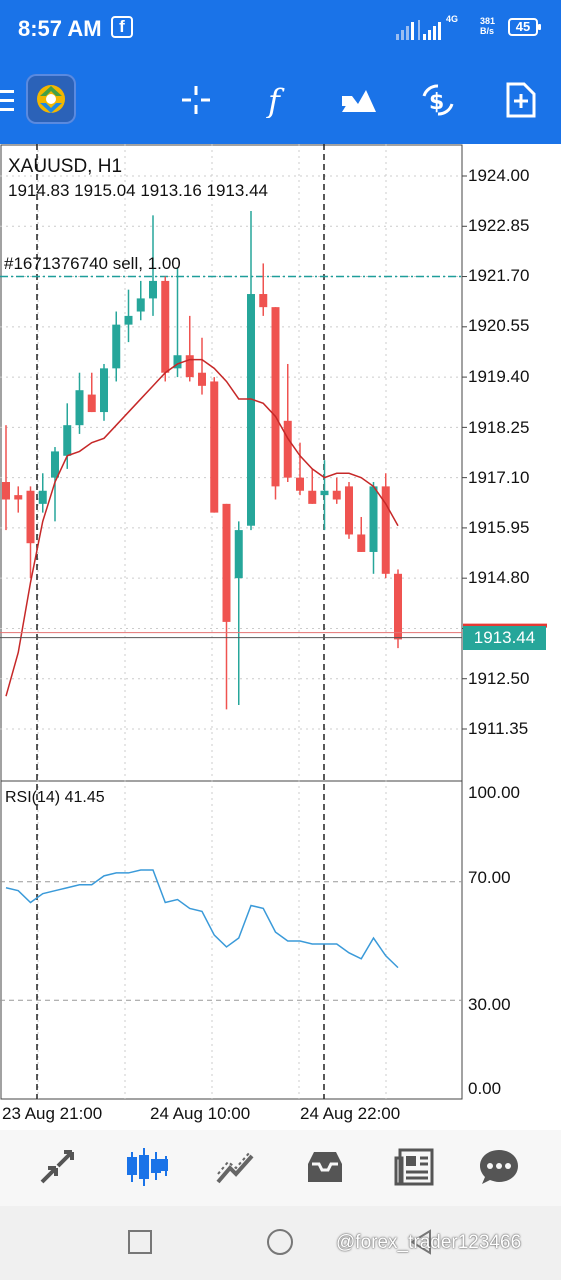 The image size is (561, 1280). I want to click on trade-icon, so click(235, 1167).